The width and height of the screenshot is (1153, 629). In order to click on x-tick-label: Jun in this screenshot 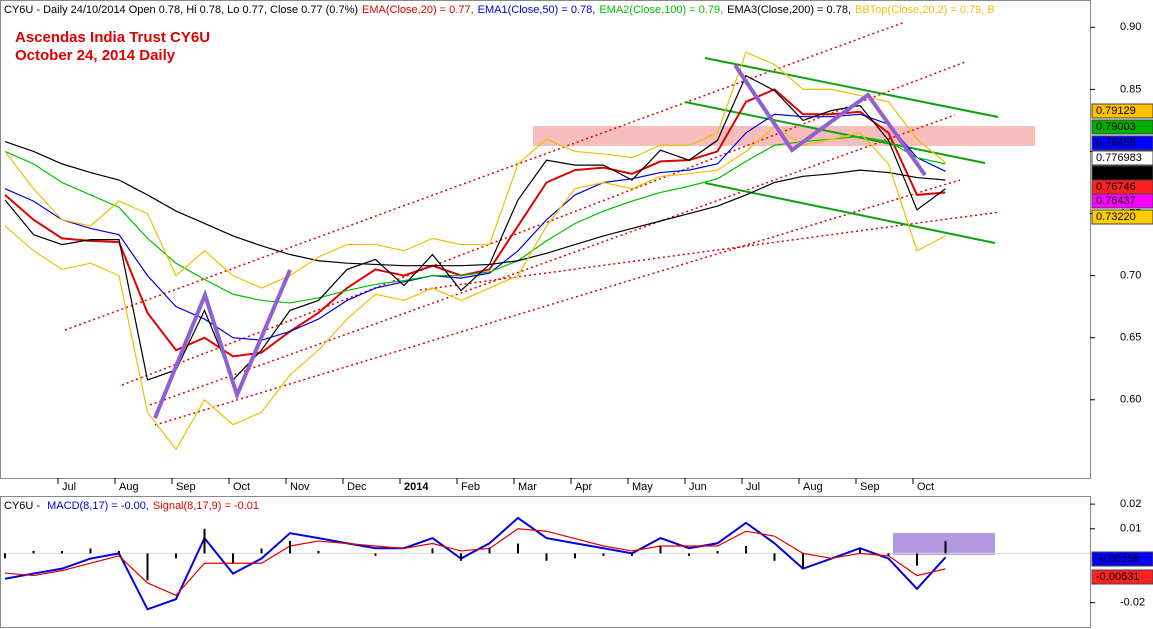, I will do `click(698, 487)`.